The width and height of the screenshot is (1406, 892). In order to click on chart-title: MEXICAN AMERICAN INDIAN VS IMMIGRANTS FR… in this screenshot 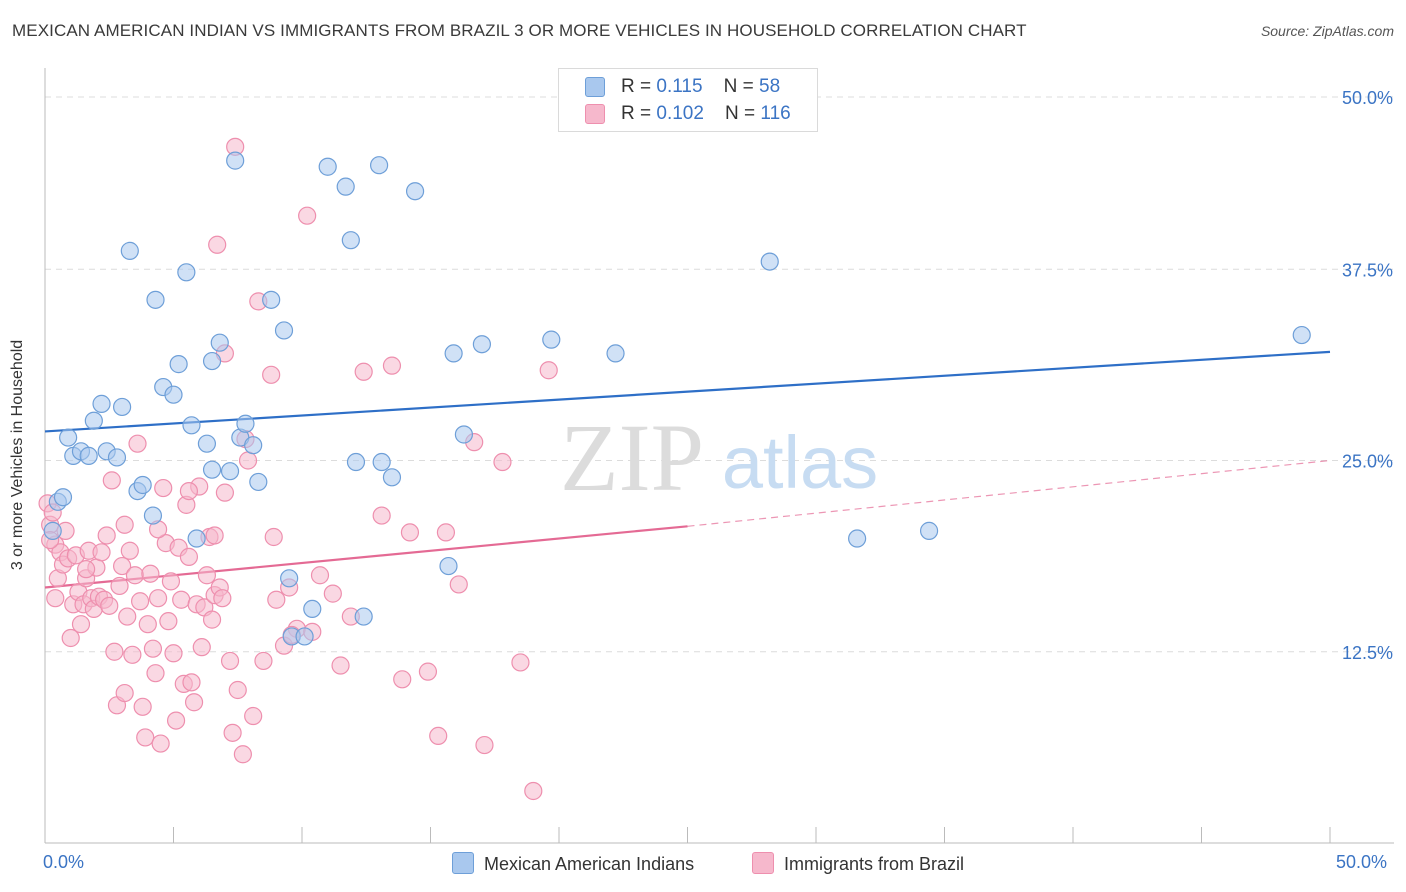, I will do `click(519, 30)`.